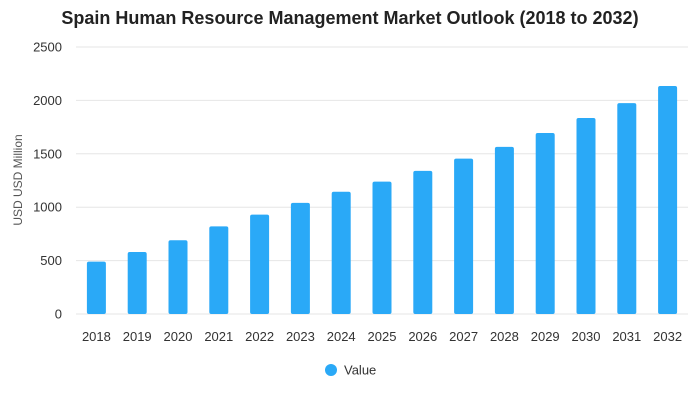 Image resolution: width=700 pixels, height=400 pixels. Describe the element at coordinates (260, 264) in the screenshot. I see `bar-2022` at that location.